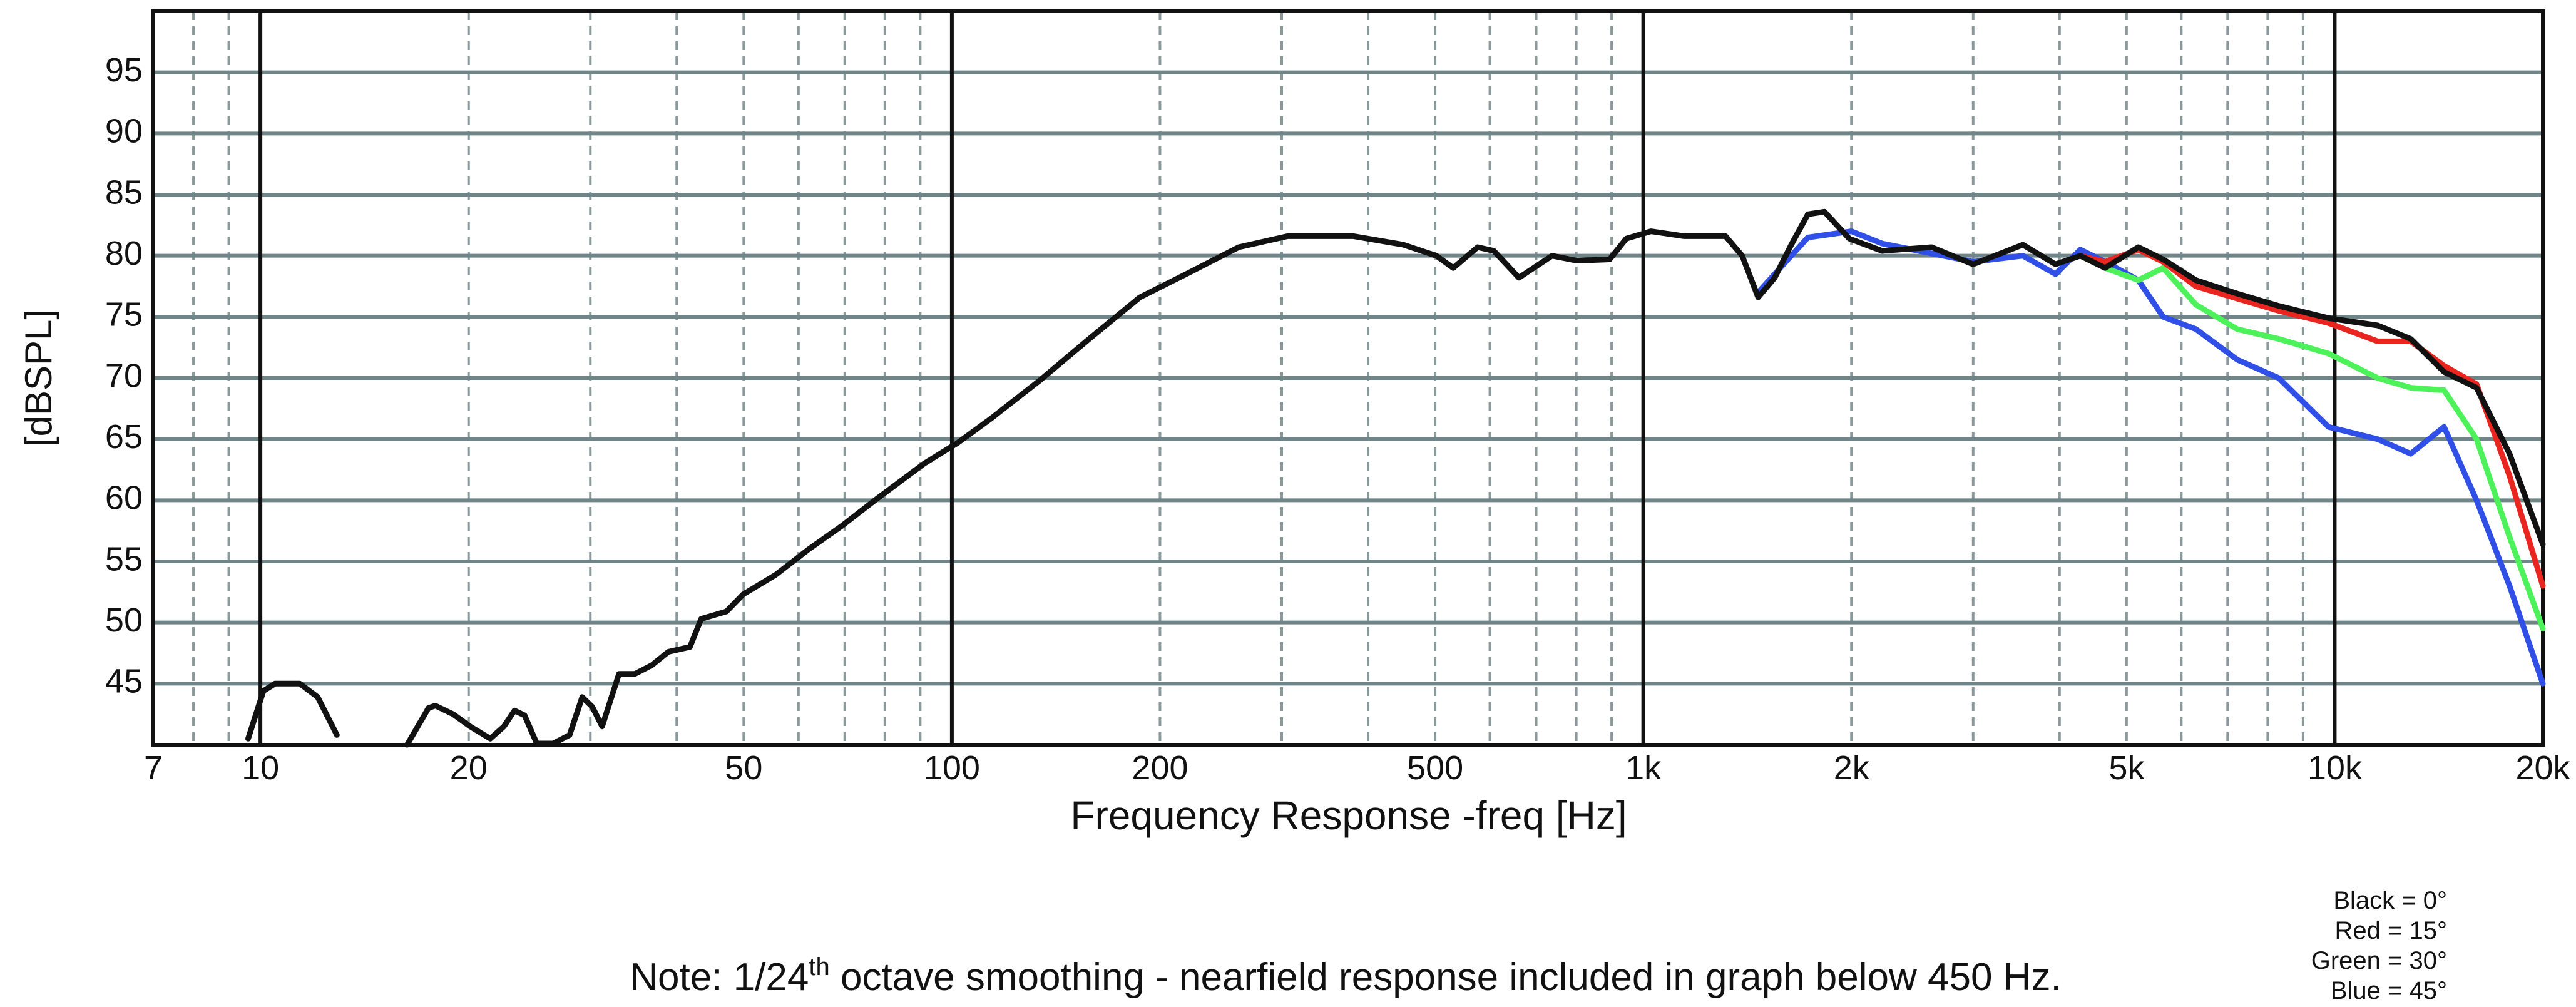 The height and width of the screenshot is (1007, 2576). What do you see at coordinates (124, 437) in the screenshot?
I see `y-tick-label: 65` at bounding box center [124, 437].